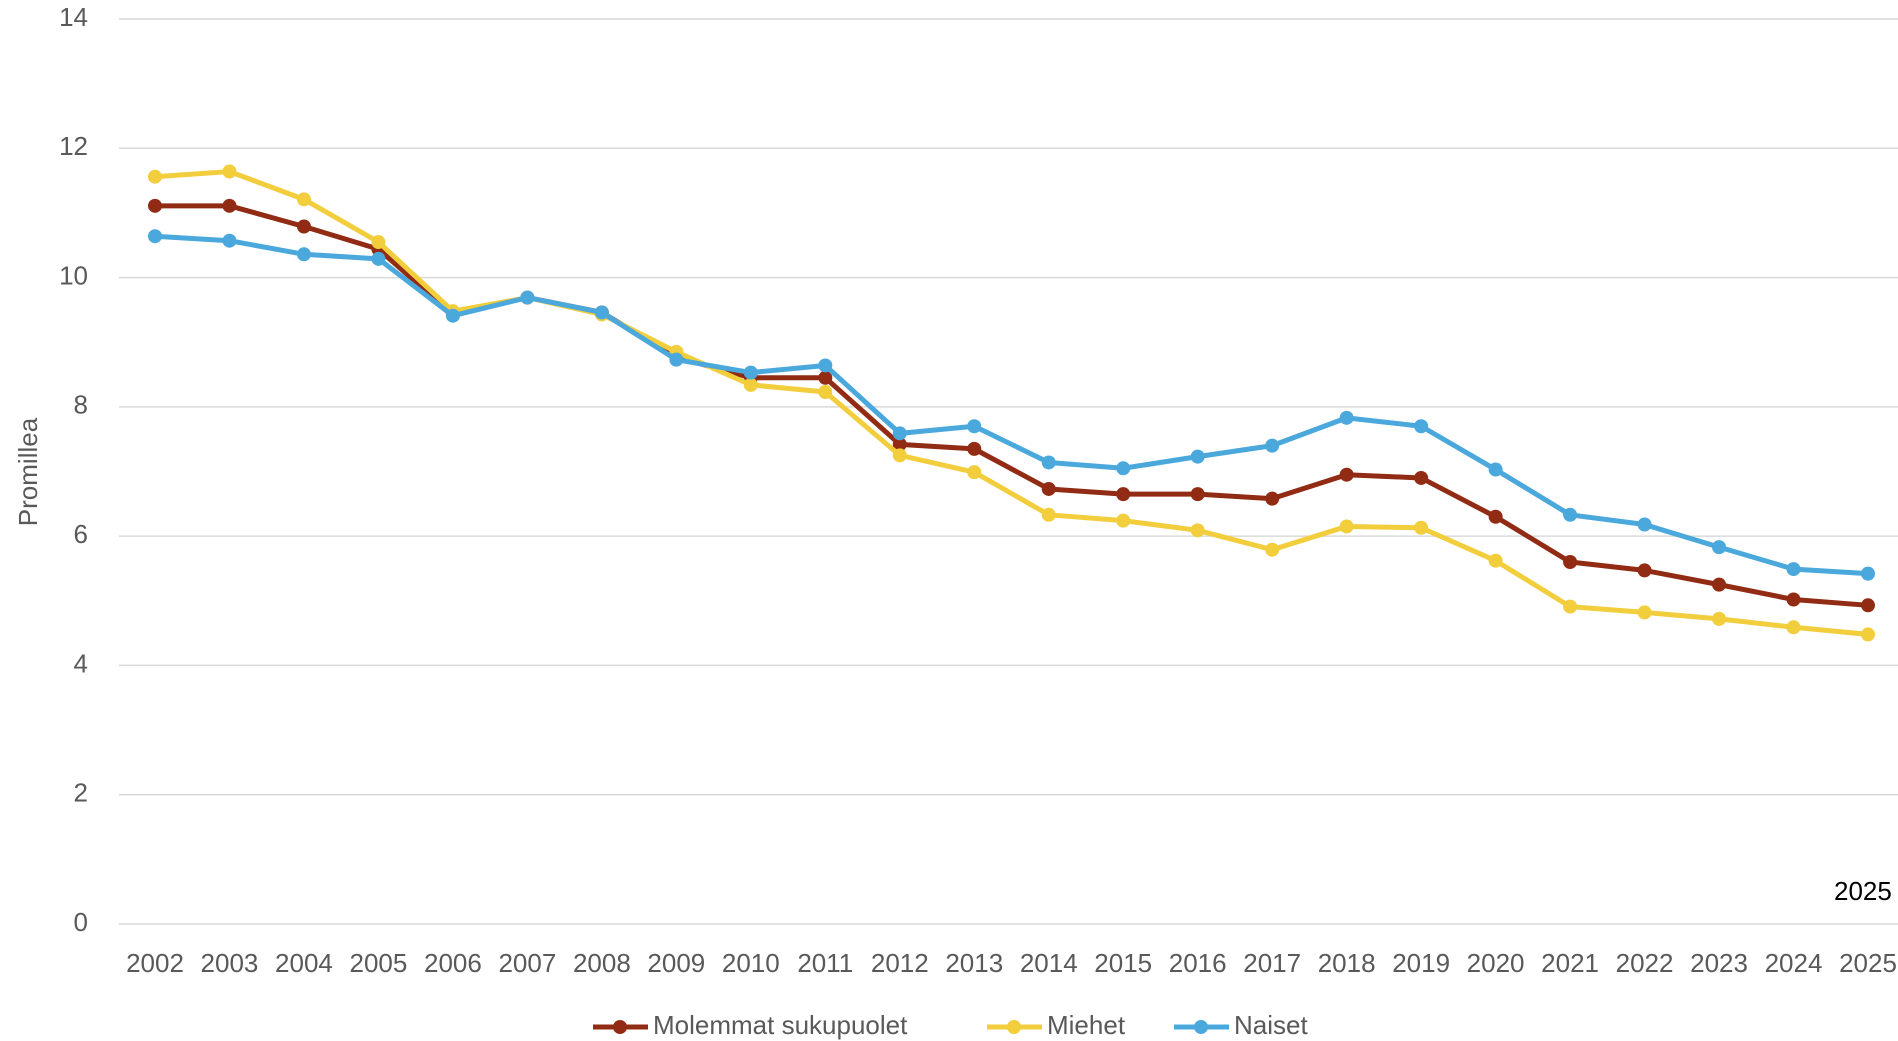 The width and height of the screenshot is (1898, 1041). Describe the element at coordinates (1198, 963) in the screenshot. I see `x-tick-label: 2016` at that location.